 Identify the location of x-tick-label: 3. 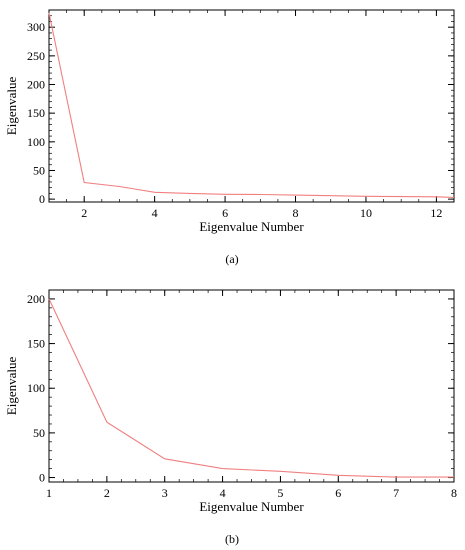
(165, 493).